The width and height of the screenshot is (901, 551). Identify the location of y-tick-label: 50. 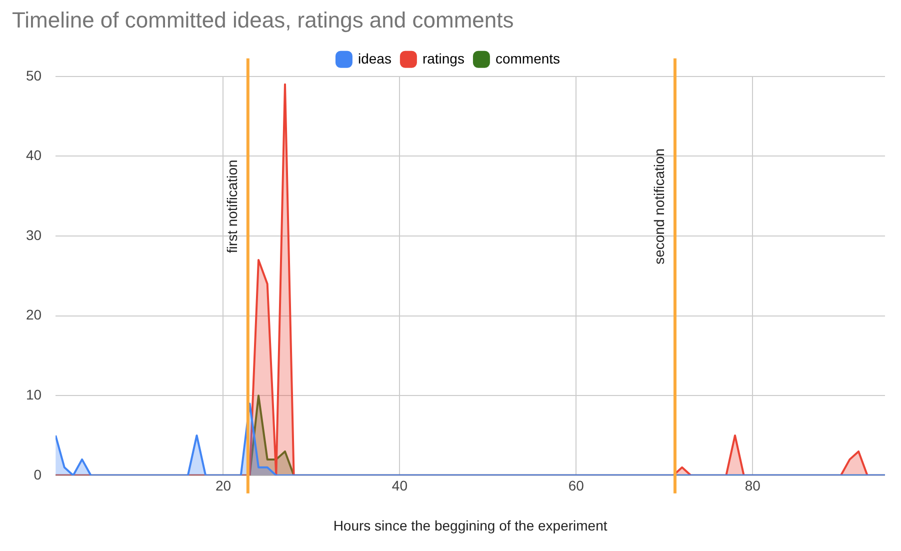
(34, 75).